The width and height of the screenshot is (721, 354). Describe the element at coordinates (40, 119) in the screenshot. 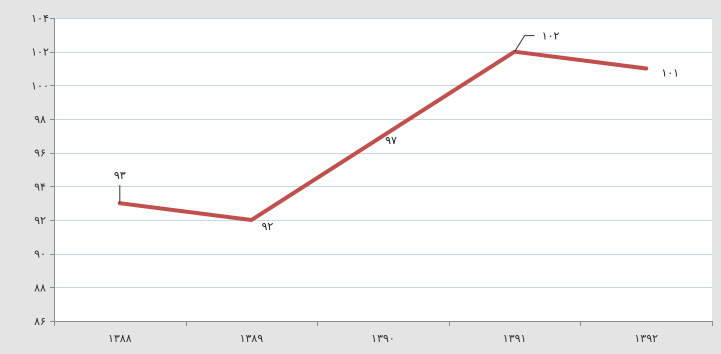

I see `y-tick-label: ۹۸` at that location.